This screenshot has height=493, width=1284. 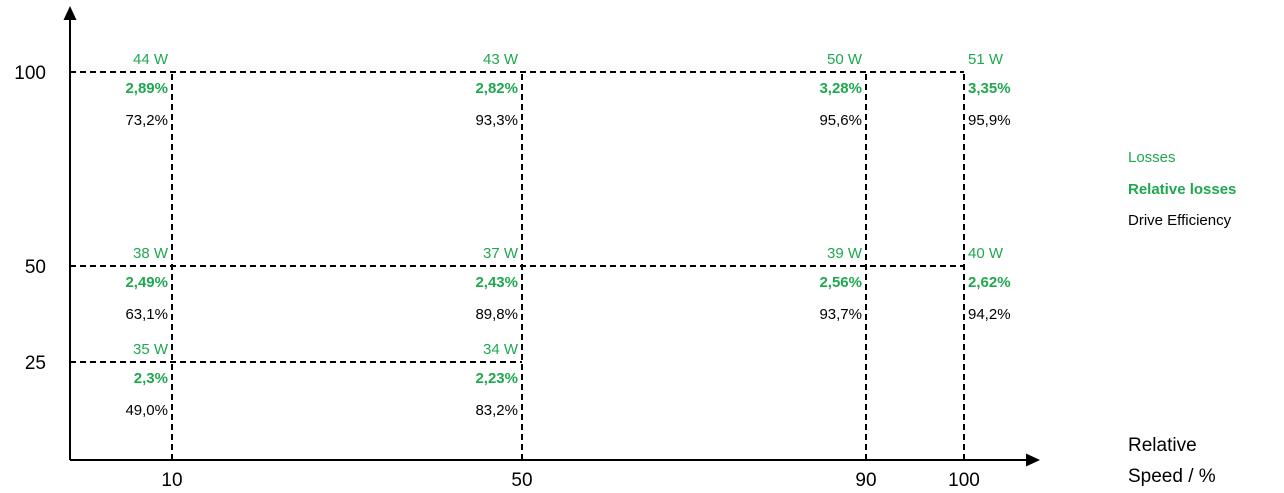 I want to click on efficiency-label: 95,9%, so click(x=989, y=120).